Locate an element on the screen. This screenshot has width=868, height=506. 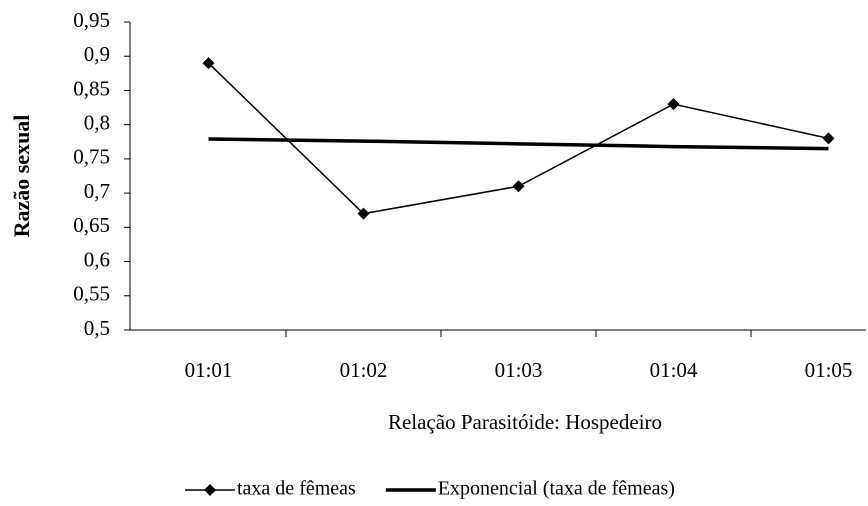
y-tick-label: 0,65 is located at coordinates (91, 225).